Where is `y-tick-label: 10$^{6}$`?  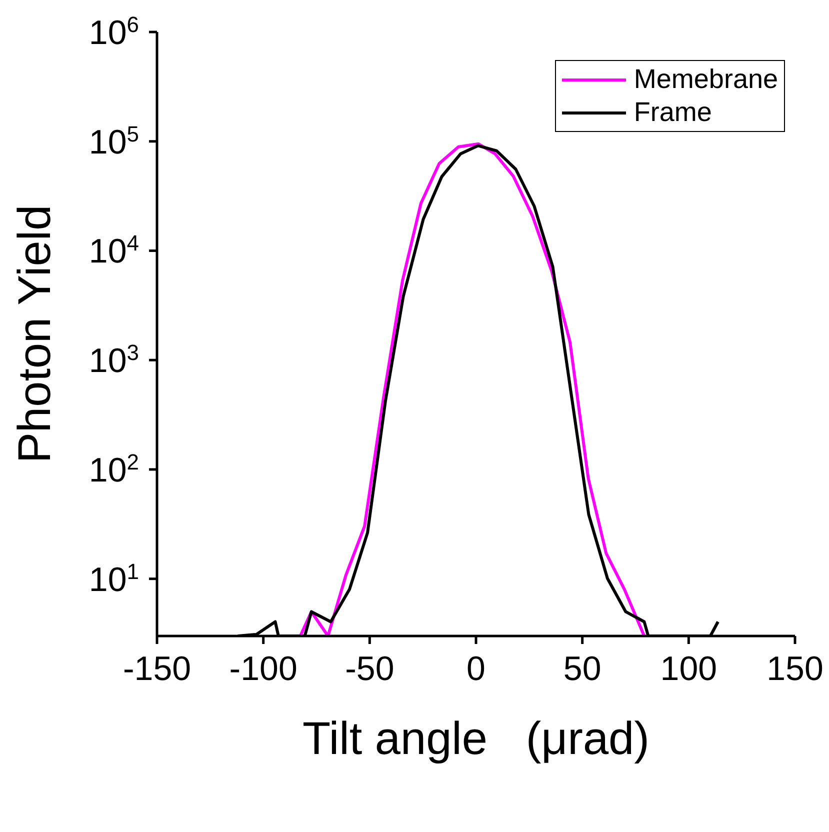 y-tick-label: 10$^{6}$ is located at coordinates (113, 32).